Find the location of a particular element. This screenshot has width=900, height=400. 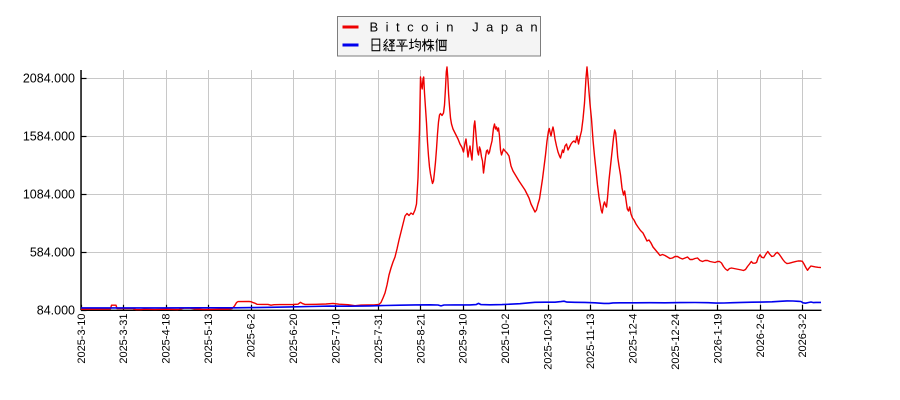

svg-text: 584.000 is located at coordinates (52, 253).